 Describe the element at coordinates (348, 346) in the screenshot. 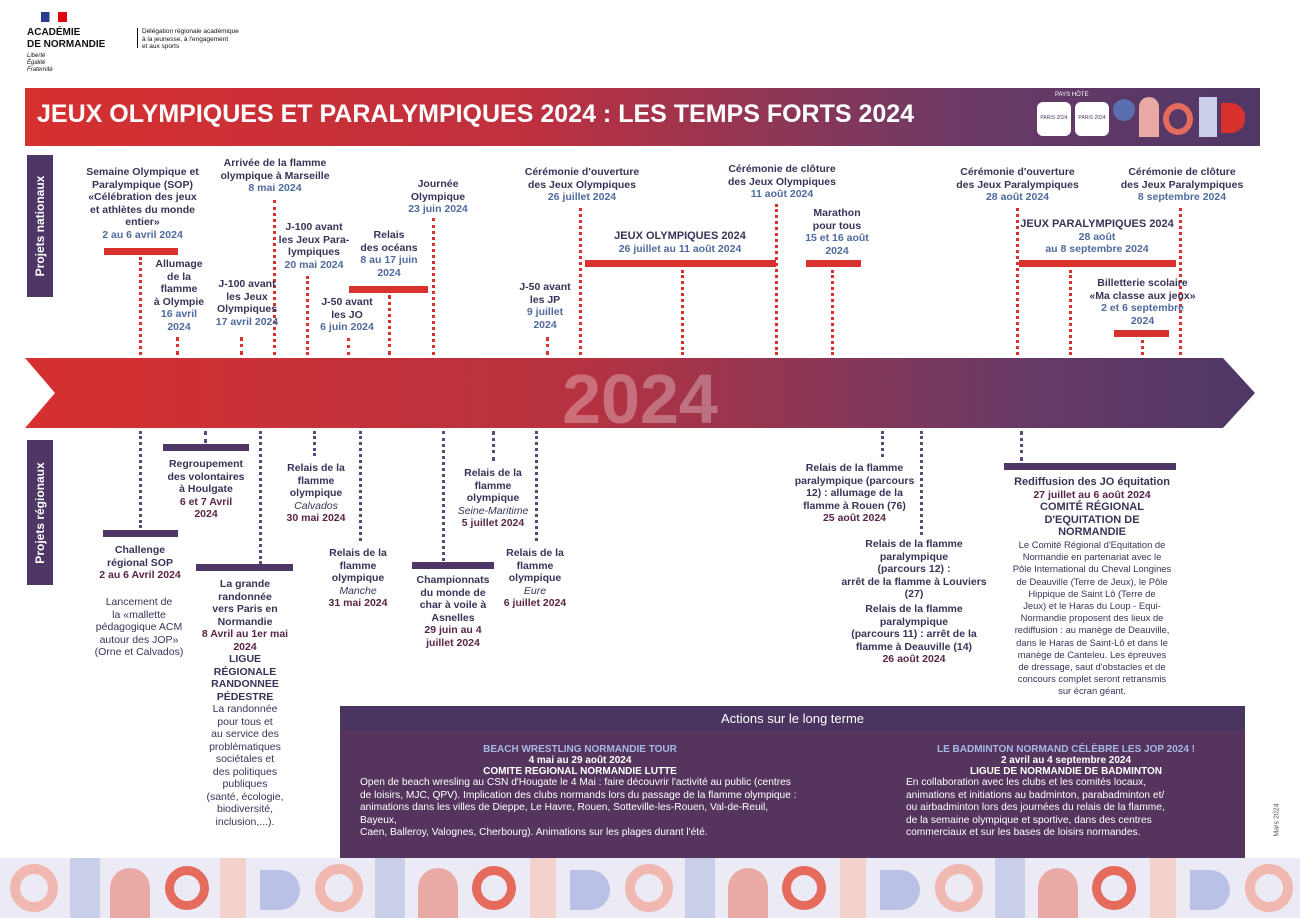

I see `dot-j50-jo` at that location.